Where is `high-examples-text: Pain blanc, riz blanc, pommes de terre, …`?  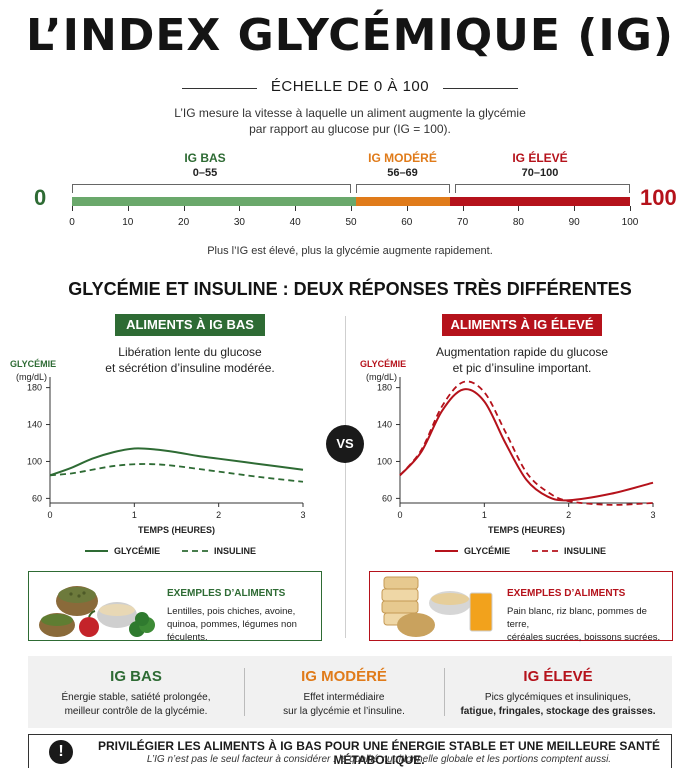 high-examples-text: Pain blanc, riz blanc, pommes de terre, … is located at coordinates (589, 624).